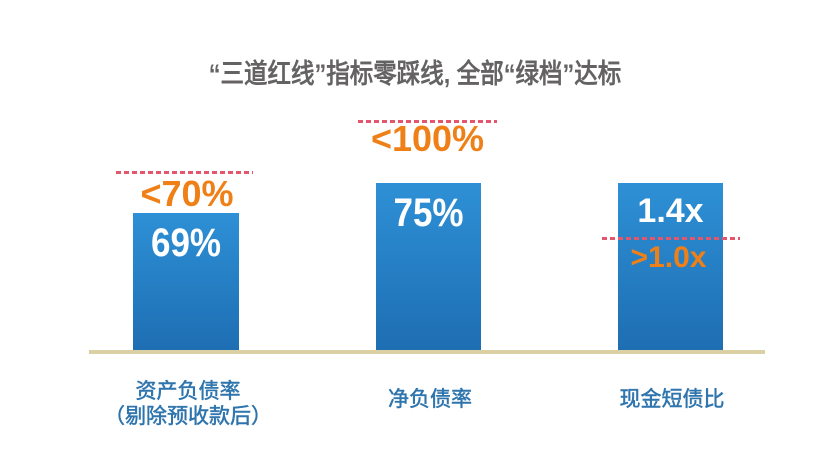 This screenshot has width=830, height=468. I want to click on bar-value-2: 75%, so click(428, 213).